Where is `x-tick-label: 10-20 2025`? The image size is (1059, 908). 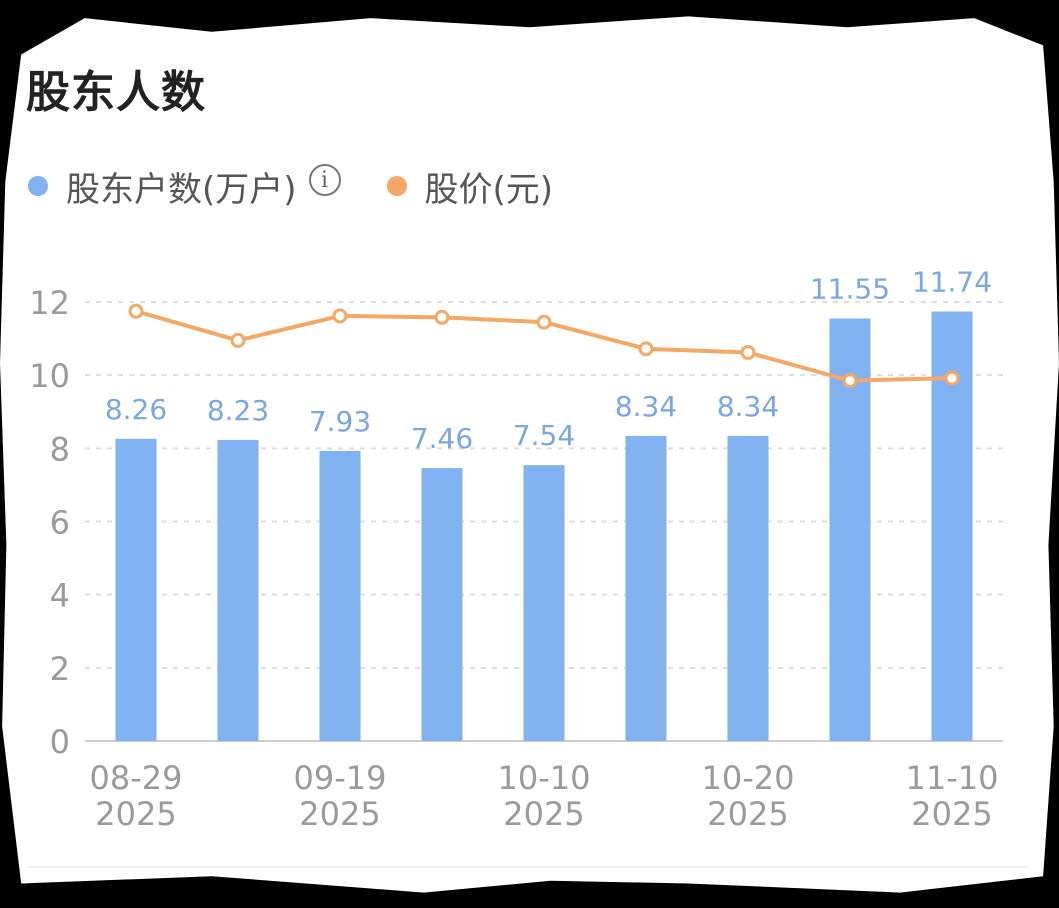 x-tick-label: 10-20 2025 is located at coordinates (748, 796).